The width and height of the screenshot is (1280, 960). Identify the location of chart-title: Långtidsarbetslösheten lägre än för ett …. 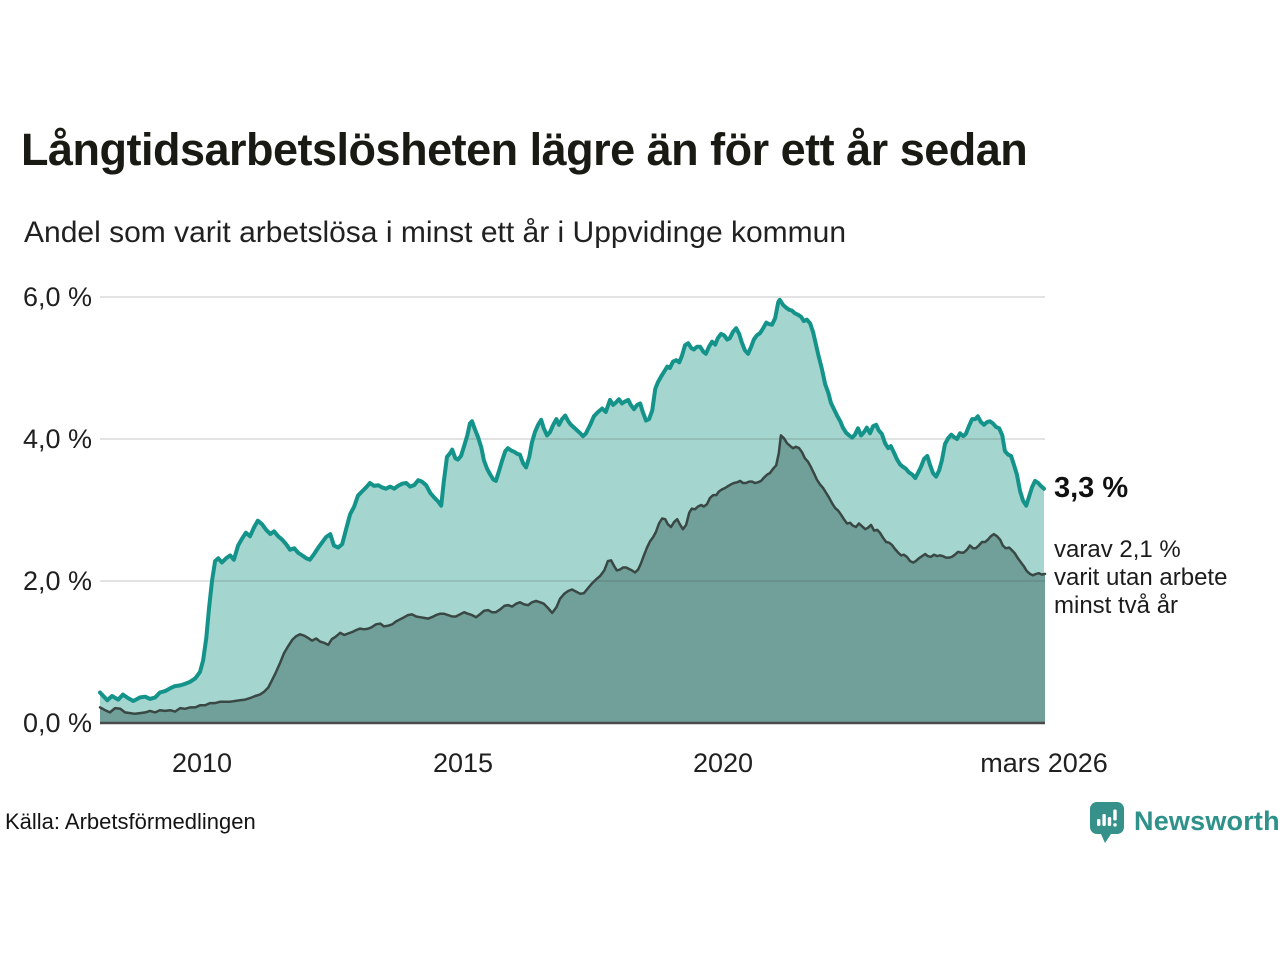
(524, 149).